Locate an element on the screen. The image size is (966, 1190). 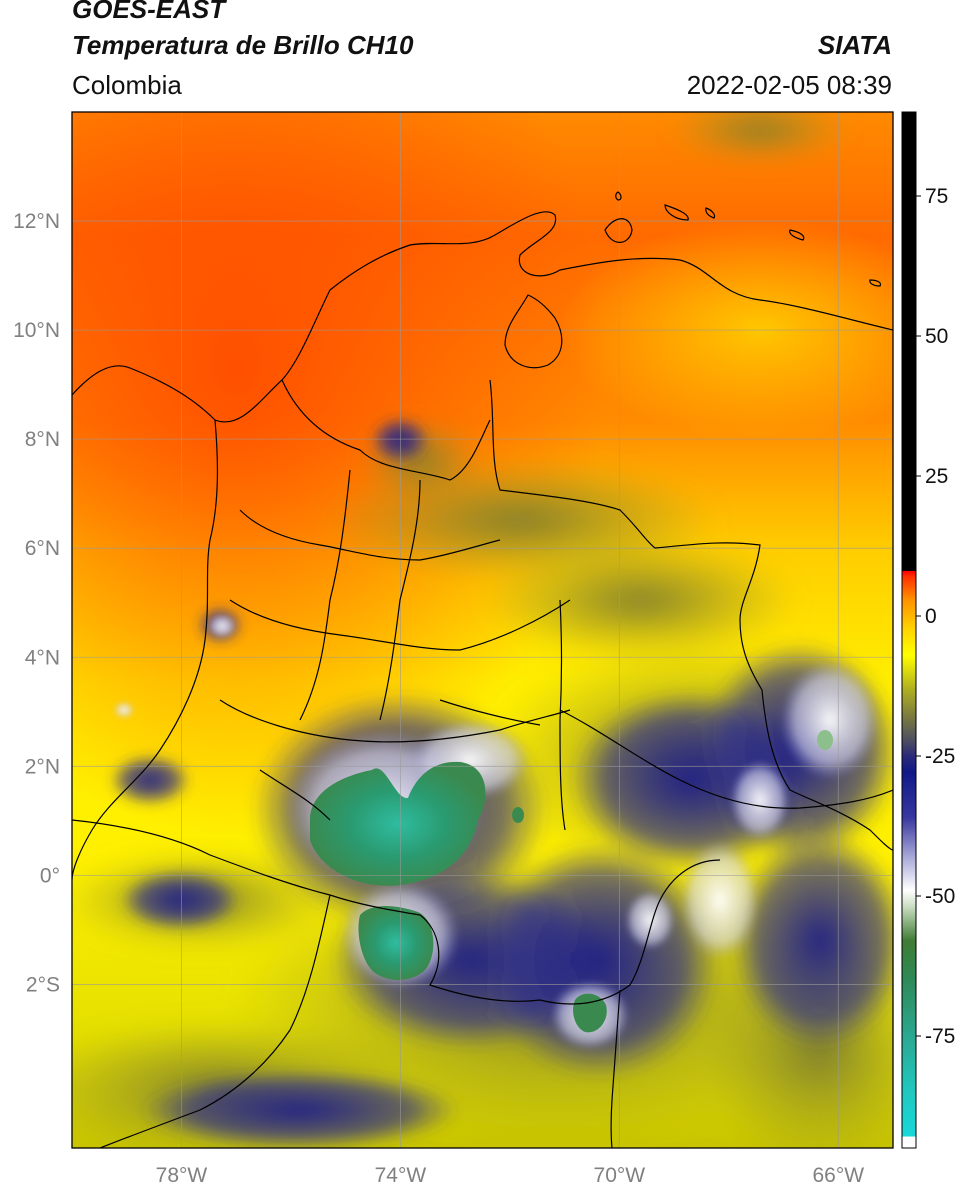
latitude-tick-label: 12°N is located at coordinates (36, 221).